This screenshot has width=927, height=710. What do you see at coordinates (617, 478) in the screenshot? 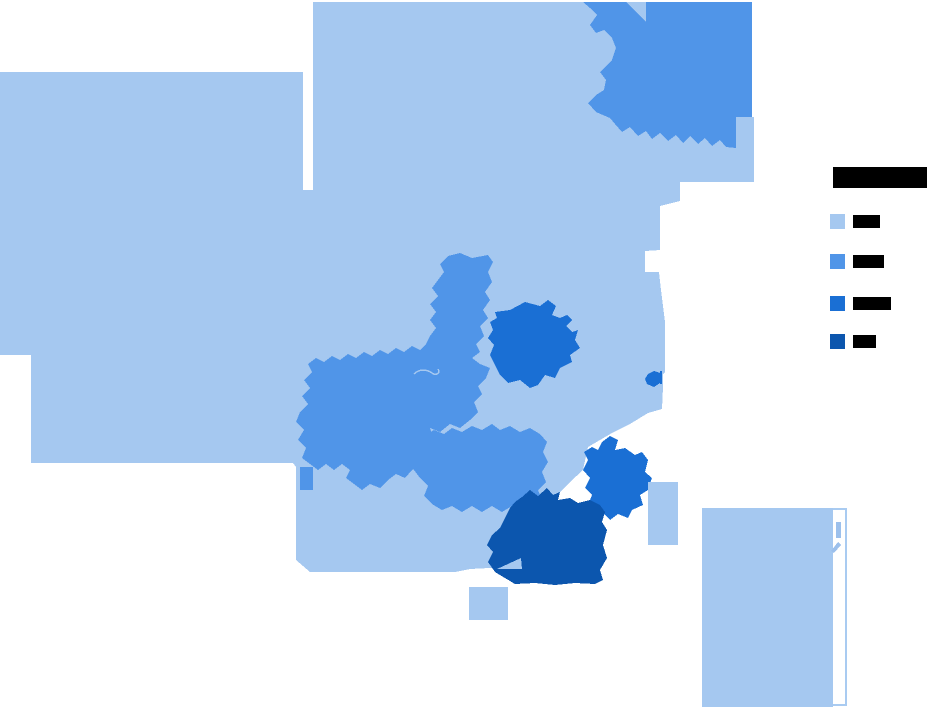
I see `region-southeast` at bounding box center [617, 478].